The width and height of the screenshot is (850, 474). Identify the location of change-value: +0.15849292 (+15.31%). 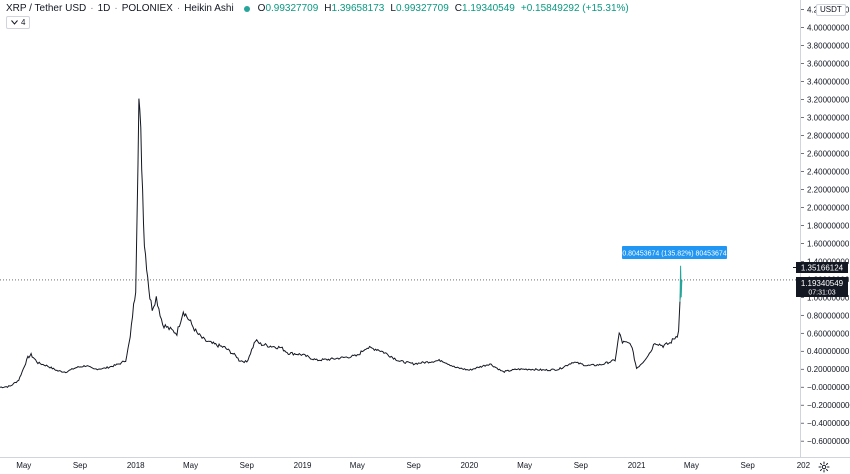
(574, 8).